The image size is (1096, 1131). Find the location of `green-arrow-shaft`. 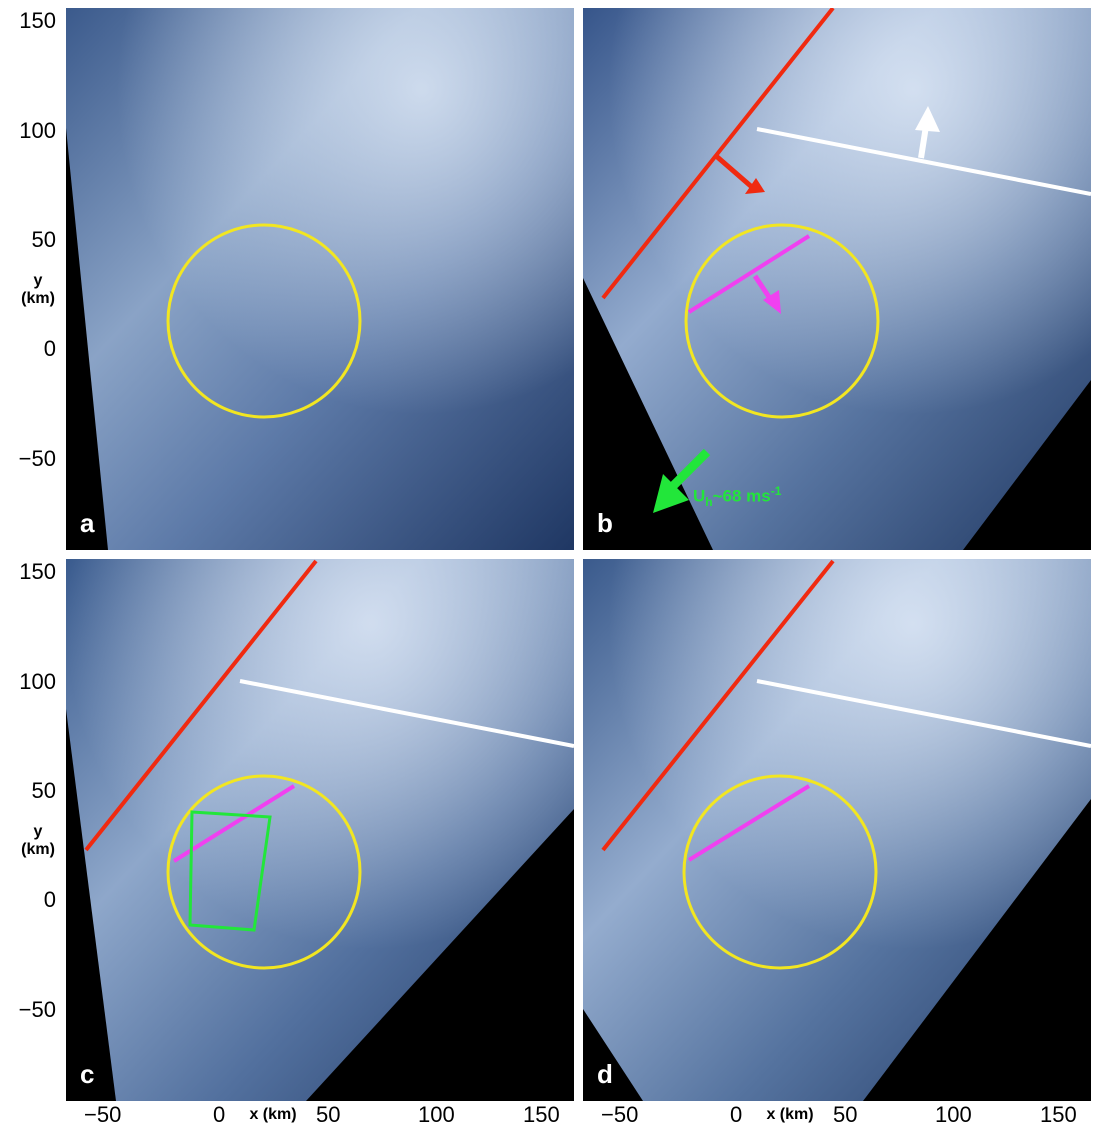

green-arrow-shaft is located at coordinates (690, 469).